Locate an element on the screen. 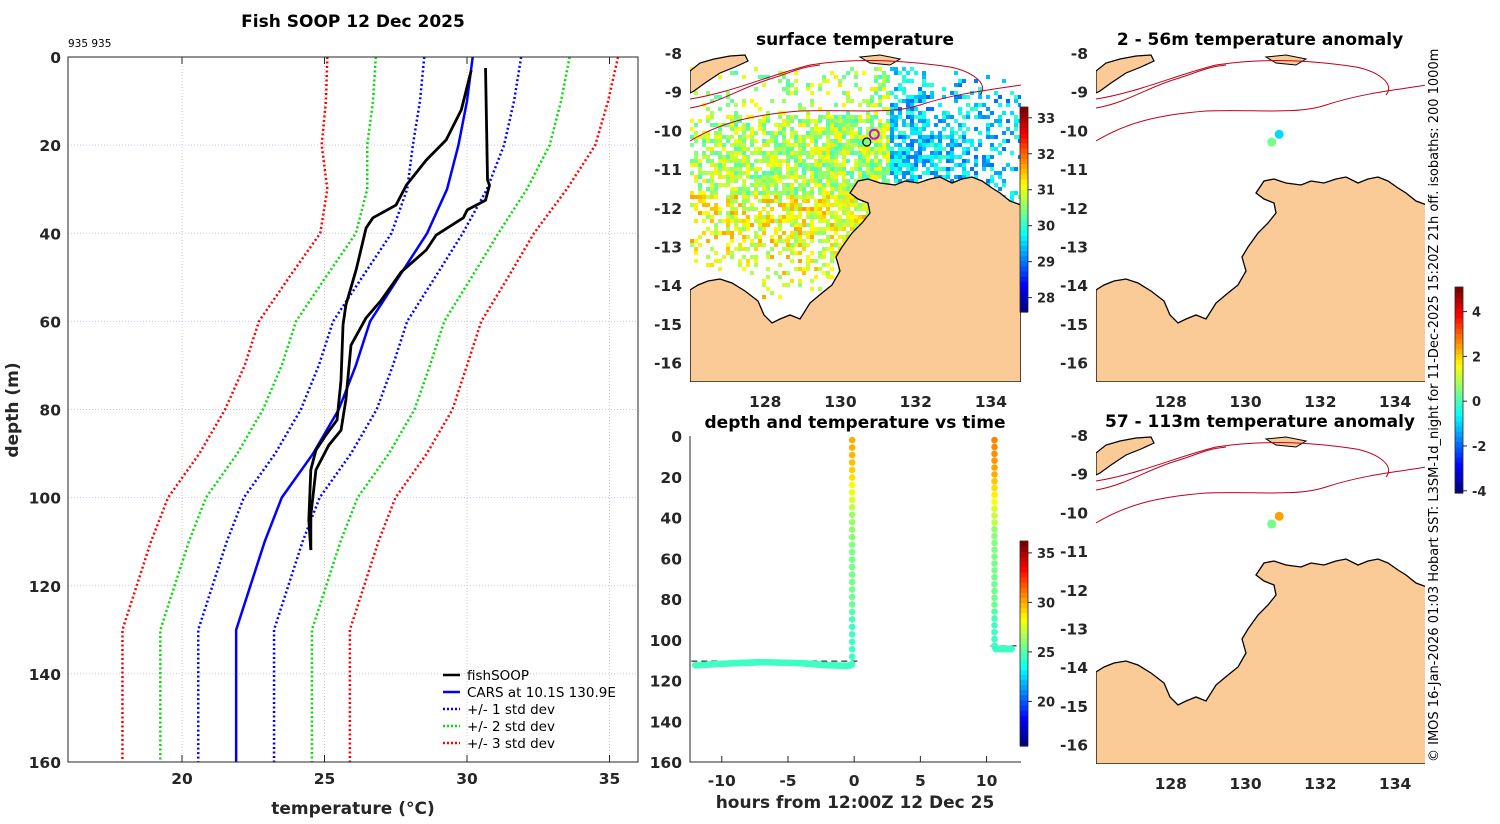 This screenshot has width=1500, height=824. lat-tick-label: -8 is located at coordinates (1079, 54).